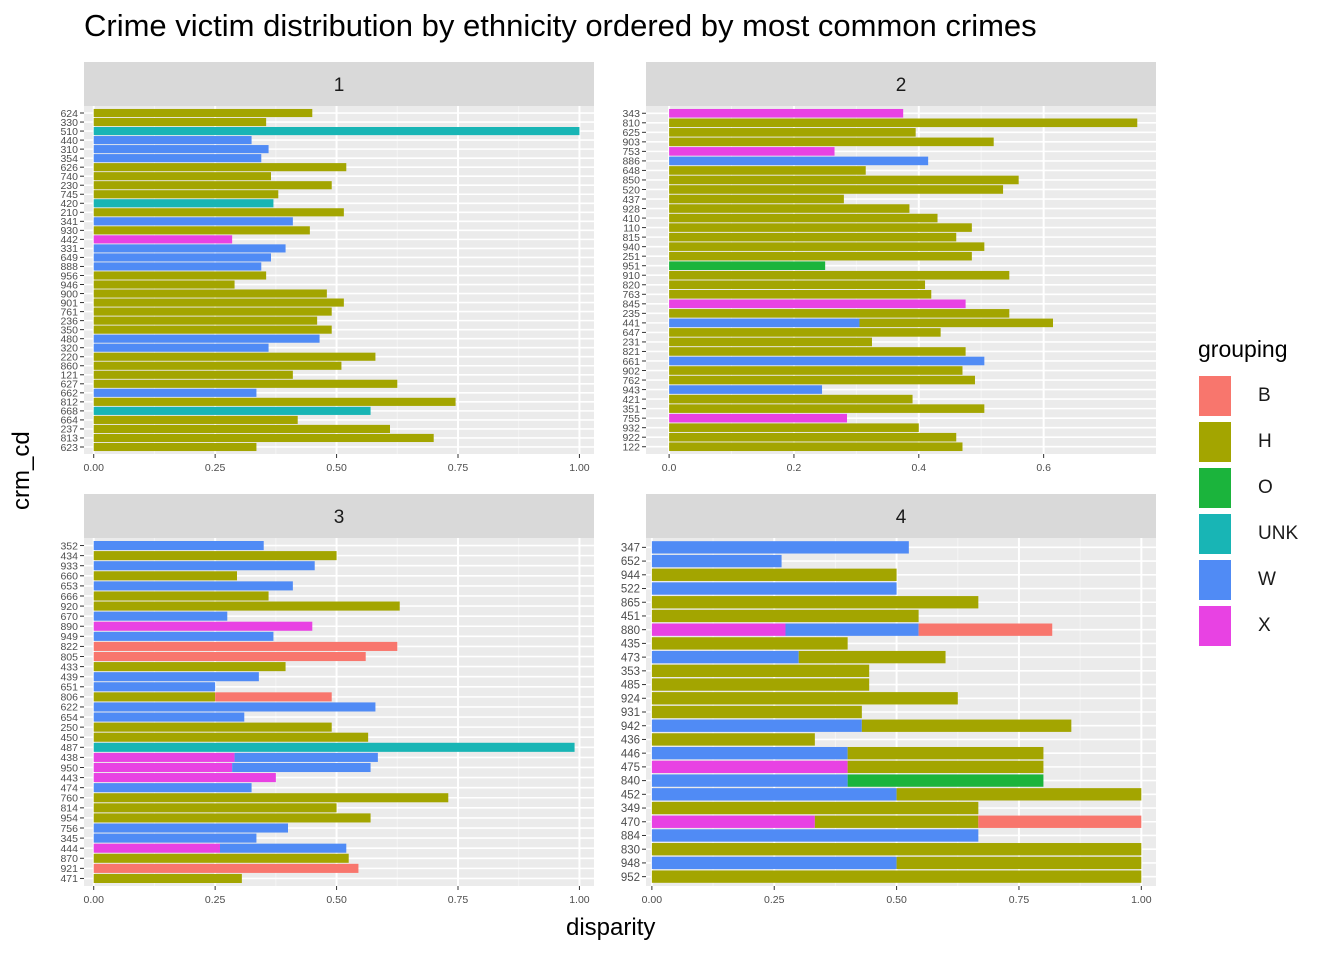  I want to click on y-tick-label: 931, so click(630, 713).